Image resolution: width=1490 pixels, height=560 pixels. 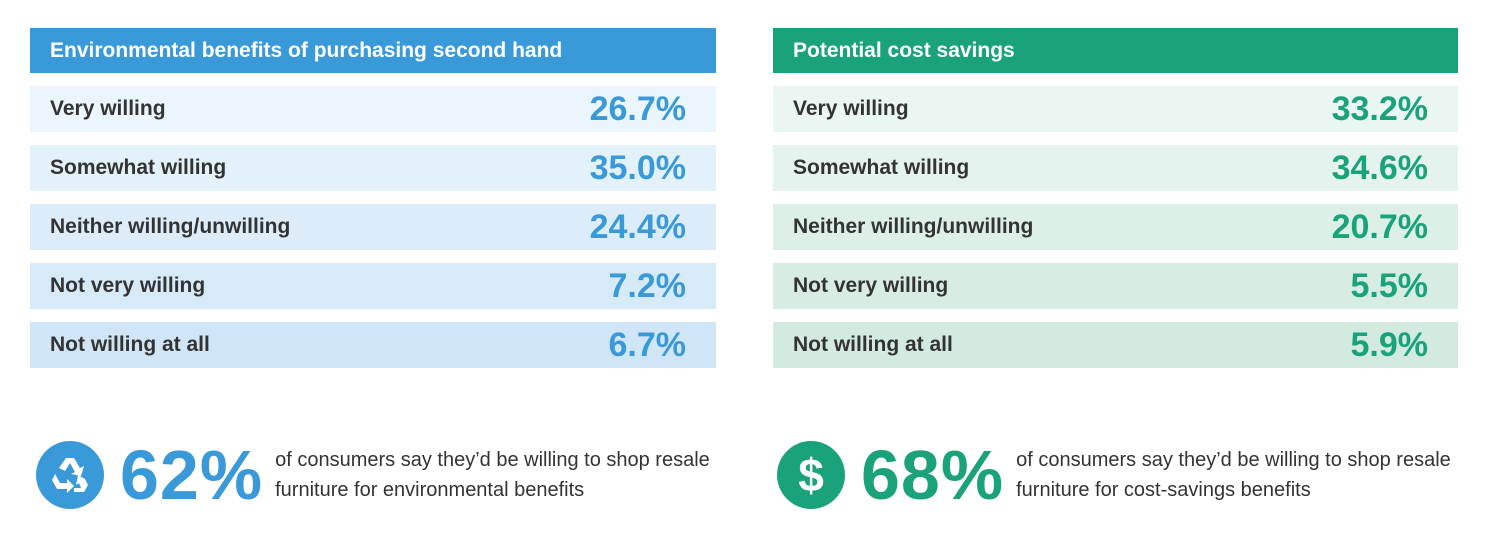 I want to click on row-value: 35.0%, so click(x=637, y=167).